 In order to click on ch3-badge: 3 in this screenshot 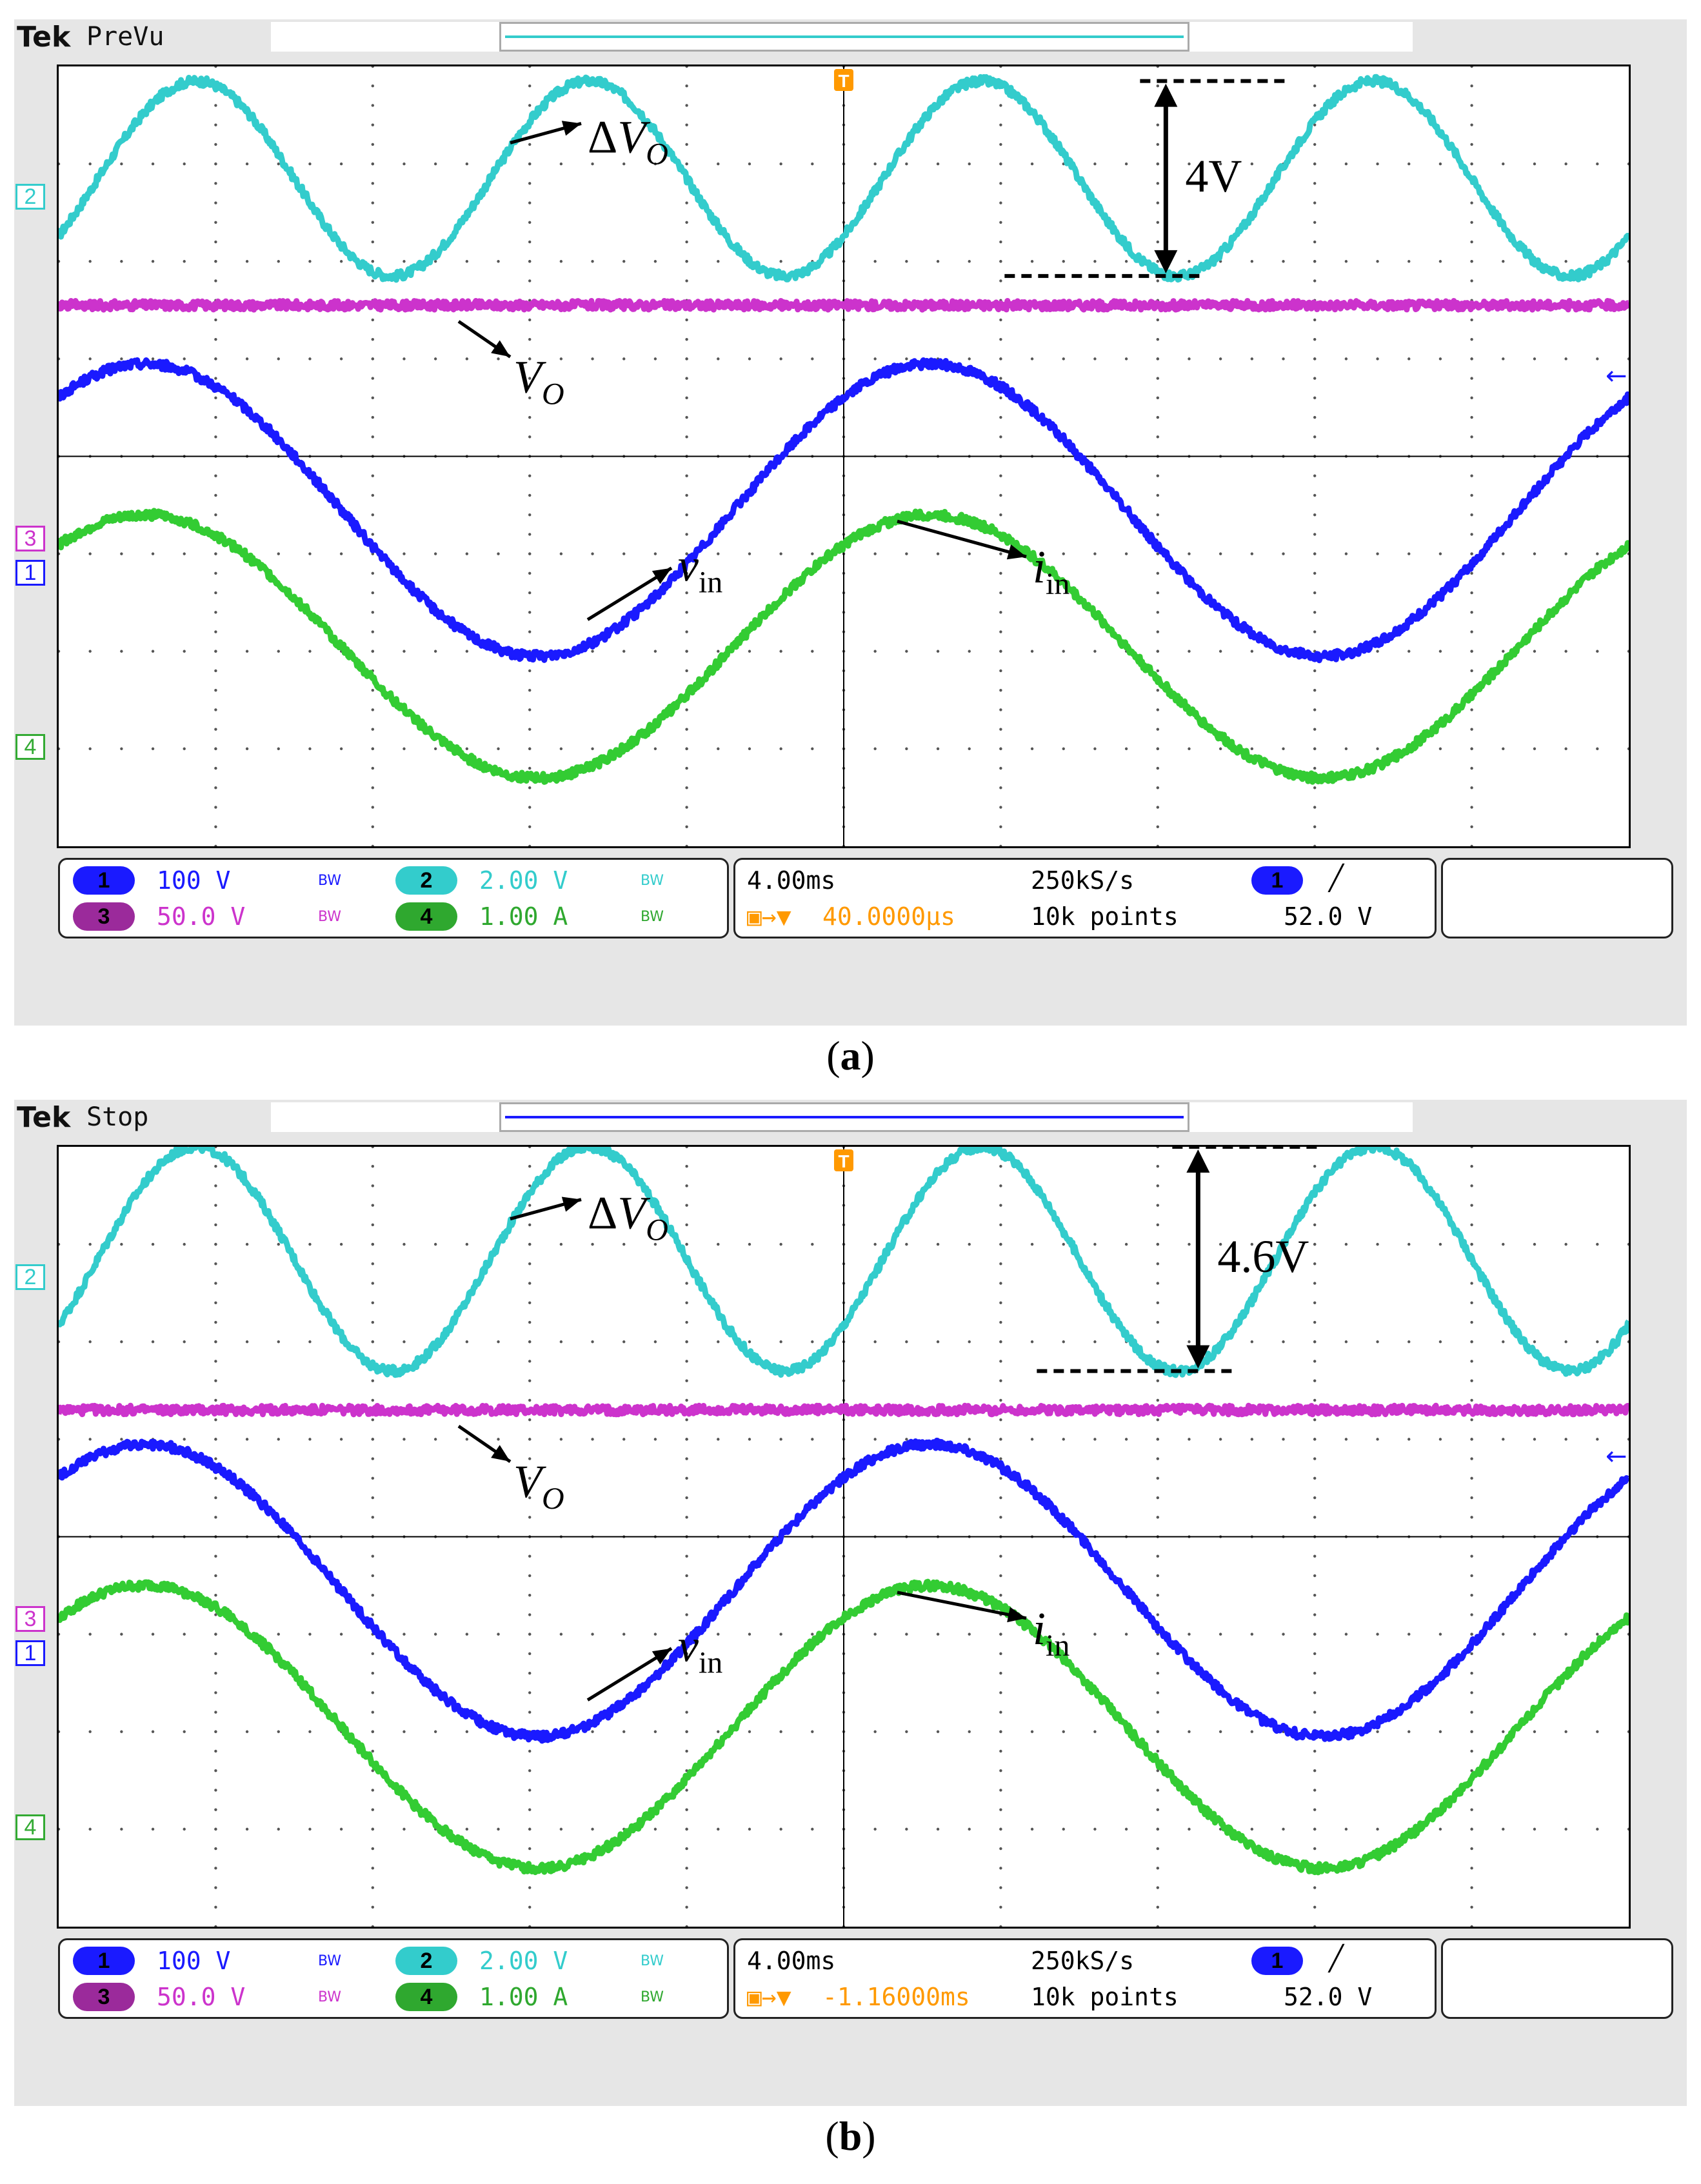, I will do `click(104, 1997)`.